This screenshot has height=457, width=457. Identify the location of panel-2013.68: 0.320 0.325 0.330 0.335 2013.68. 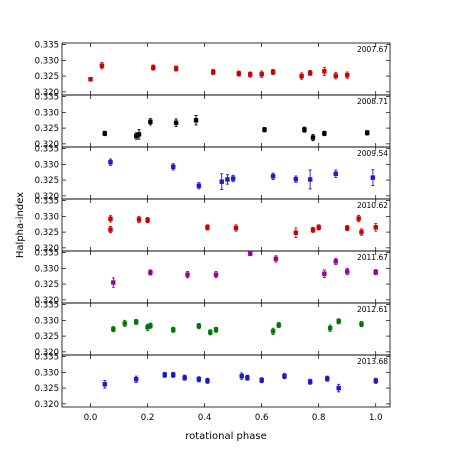
(213, 381).